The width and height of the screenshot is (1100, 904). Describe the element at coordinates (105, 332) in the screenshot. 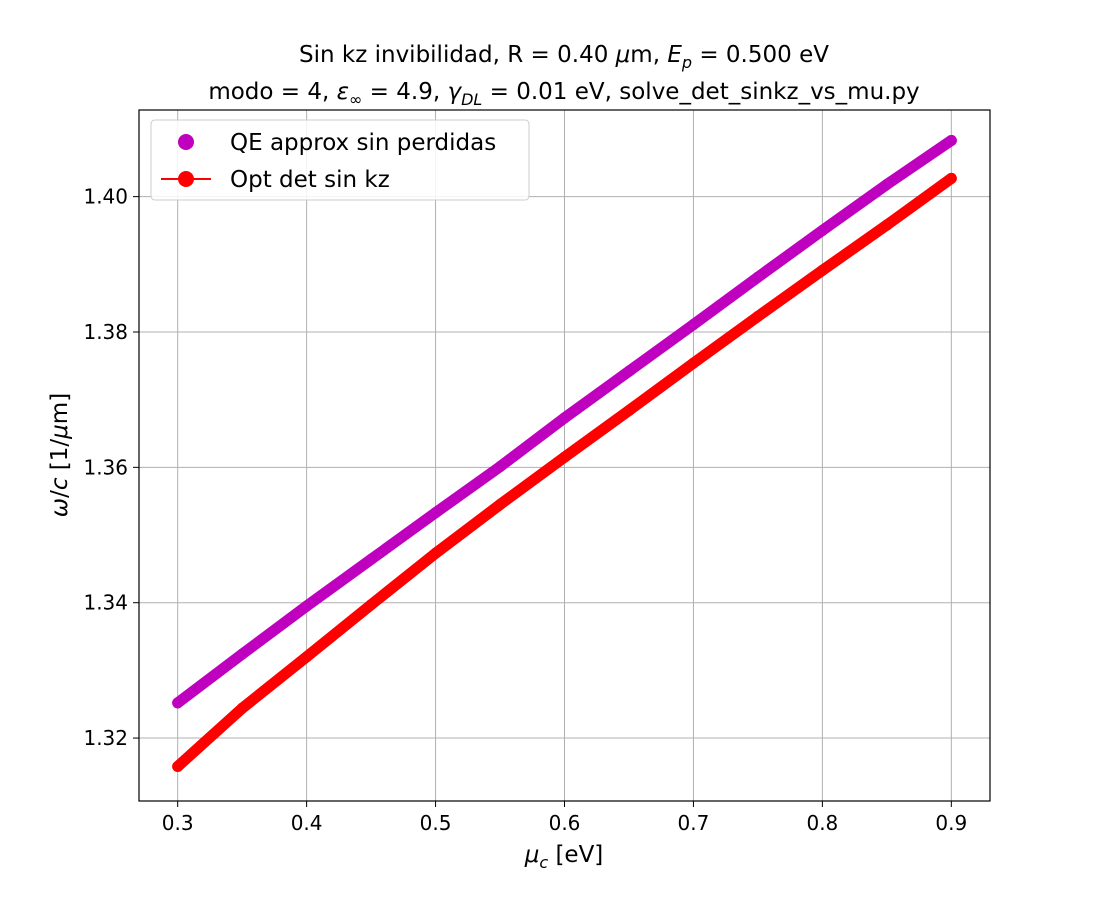

I see `y-tick-label: 1.38` at that location.